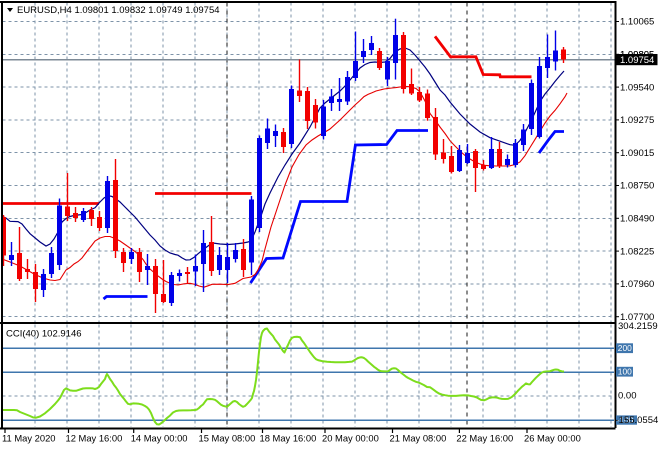  Describe the element at coordinates (159, 438) in the screenshot. I see `svg-text: 14 May 00:00` at that location.